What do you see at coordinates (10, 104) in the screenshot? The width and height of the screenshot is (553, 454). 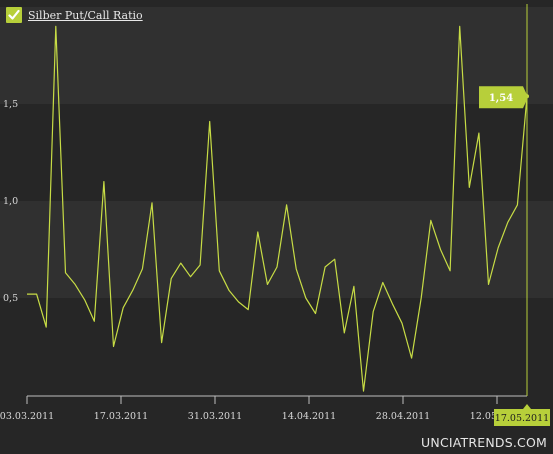 I see `y-tick-label: 1,5` at bounding box center [10, 104].